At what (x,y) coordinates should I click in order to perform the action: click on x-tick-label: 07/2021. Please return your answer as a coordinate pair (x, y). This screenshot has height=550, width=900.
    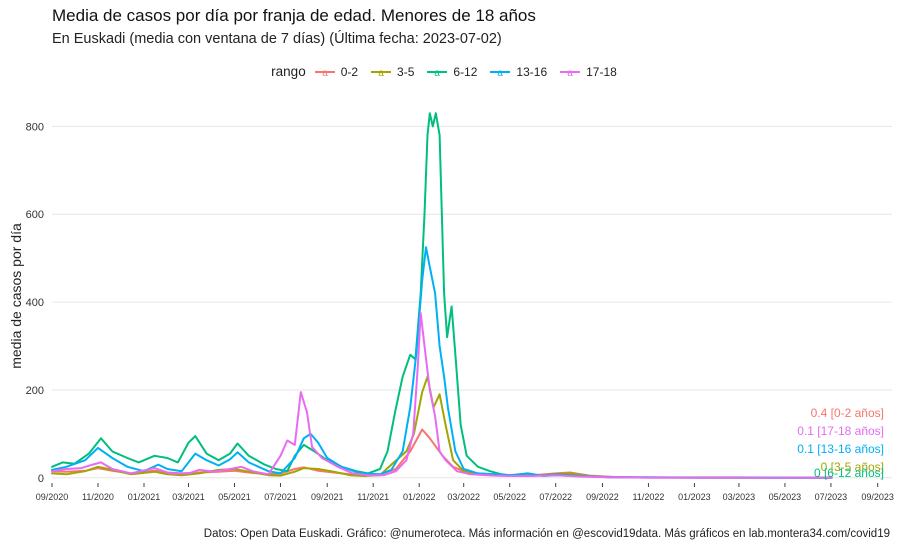
    Looking at the image, I should click on (280, 497).